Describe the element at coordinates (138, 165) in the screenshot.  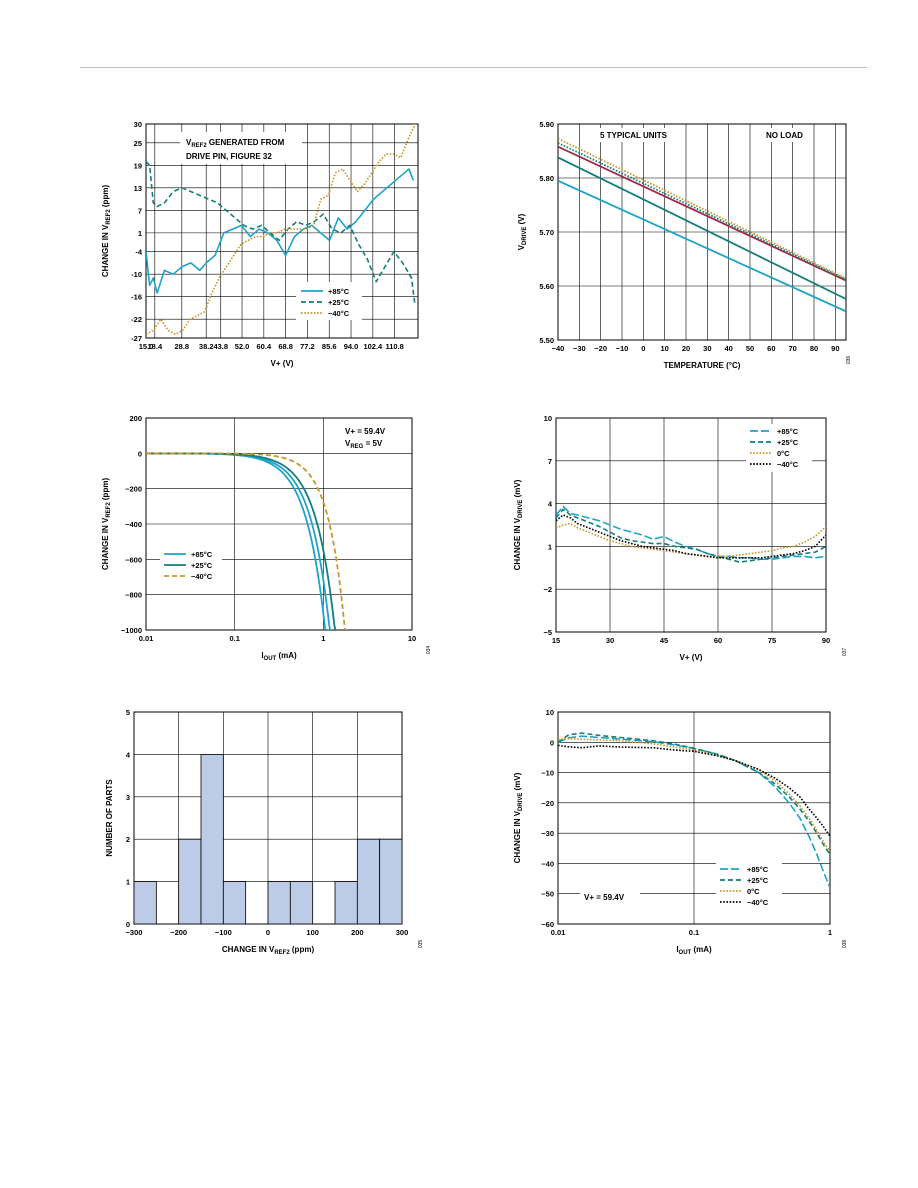
I see `y-tick-label: 19` at that location.